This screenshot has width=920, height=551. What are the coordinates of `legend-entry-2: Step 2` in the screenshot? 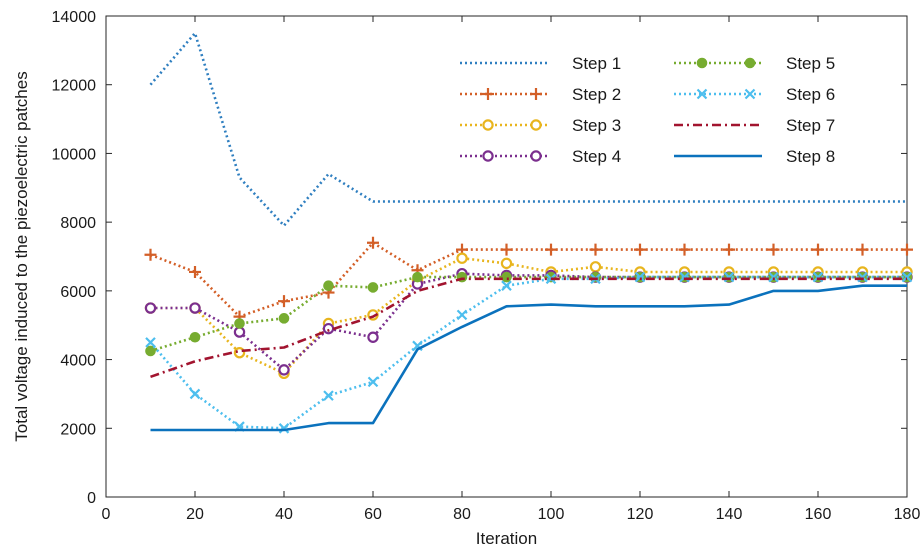 It's located at (540, 94).